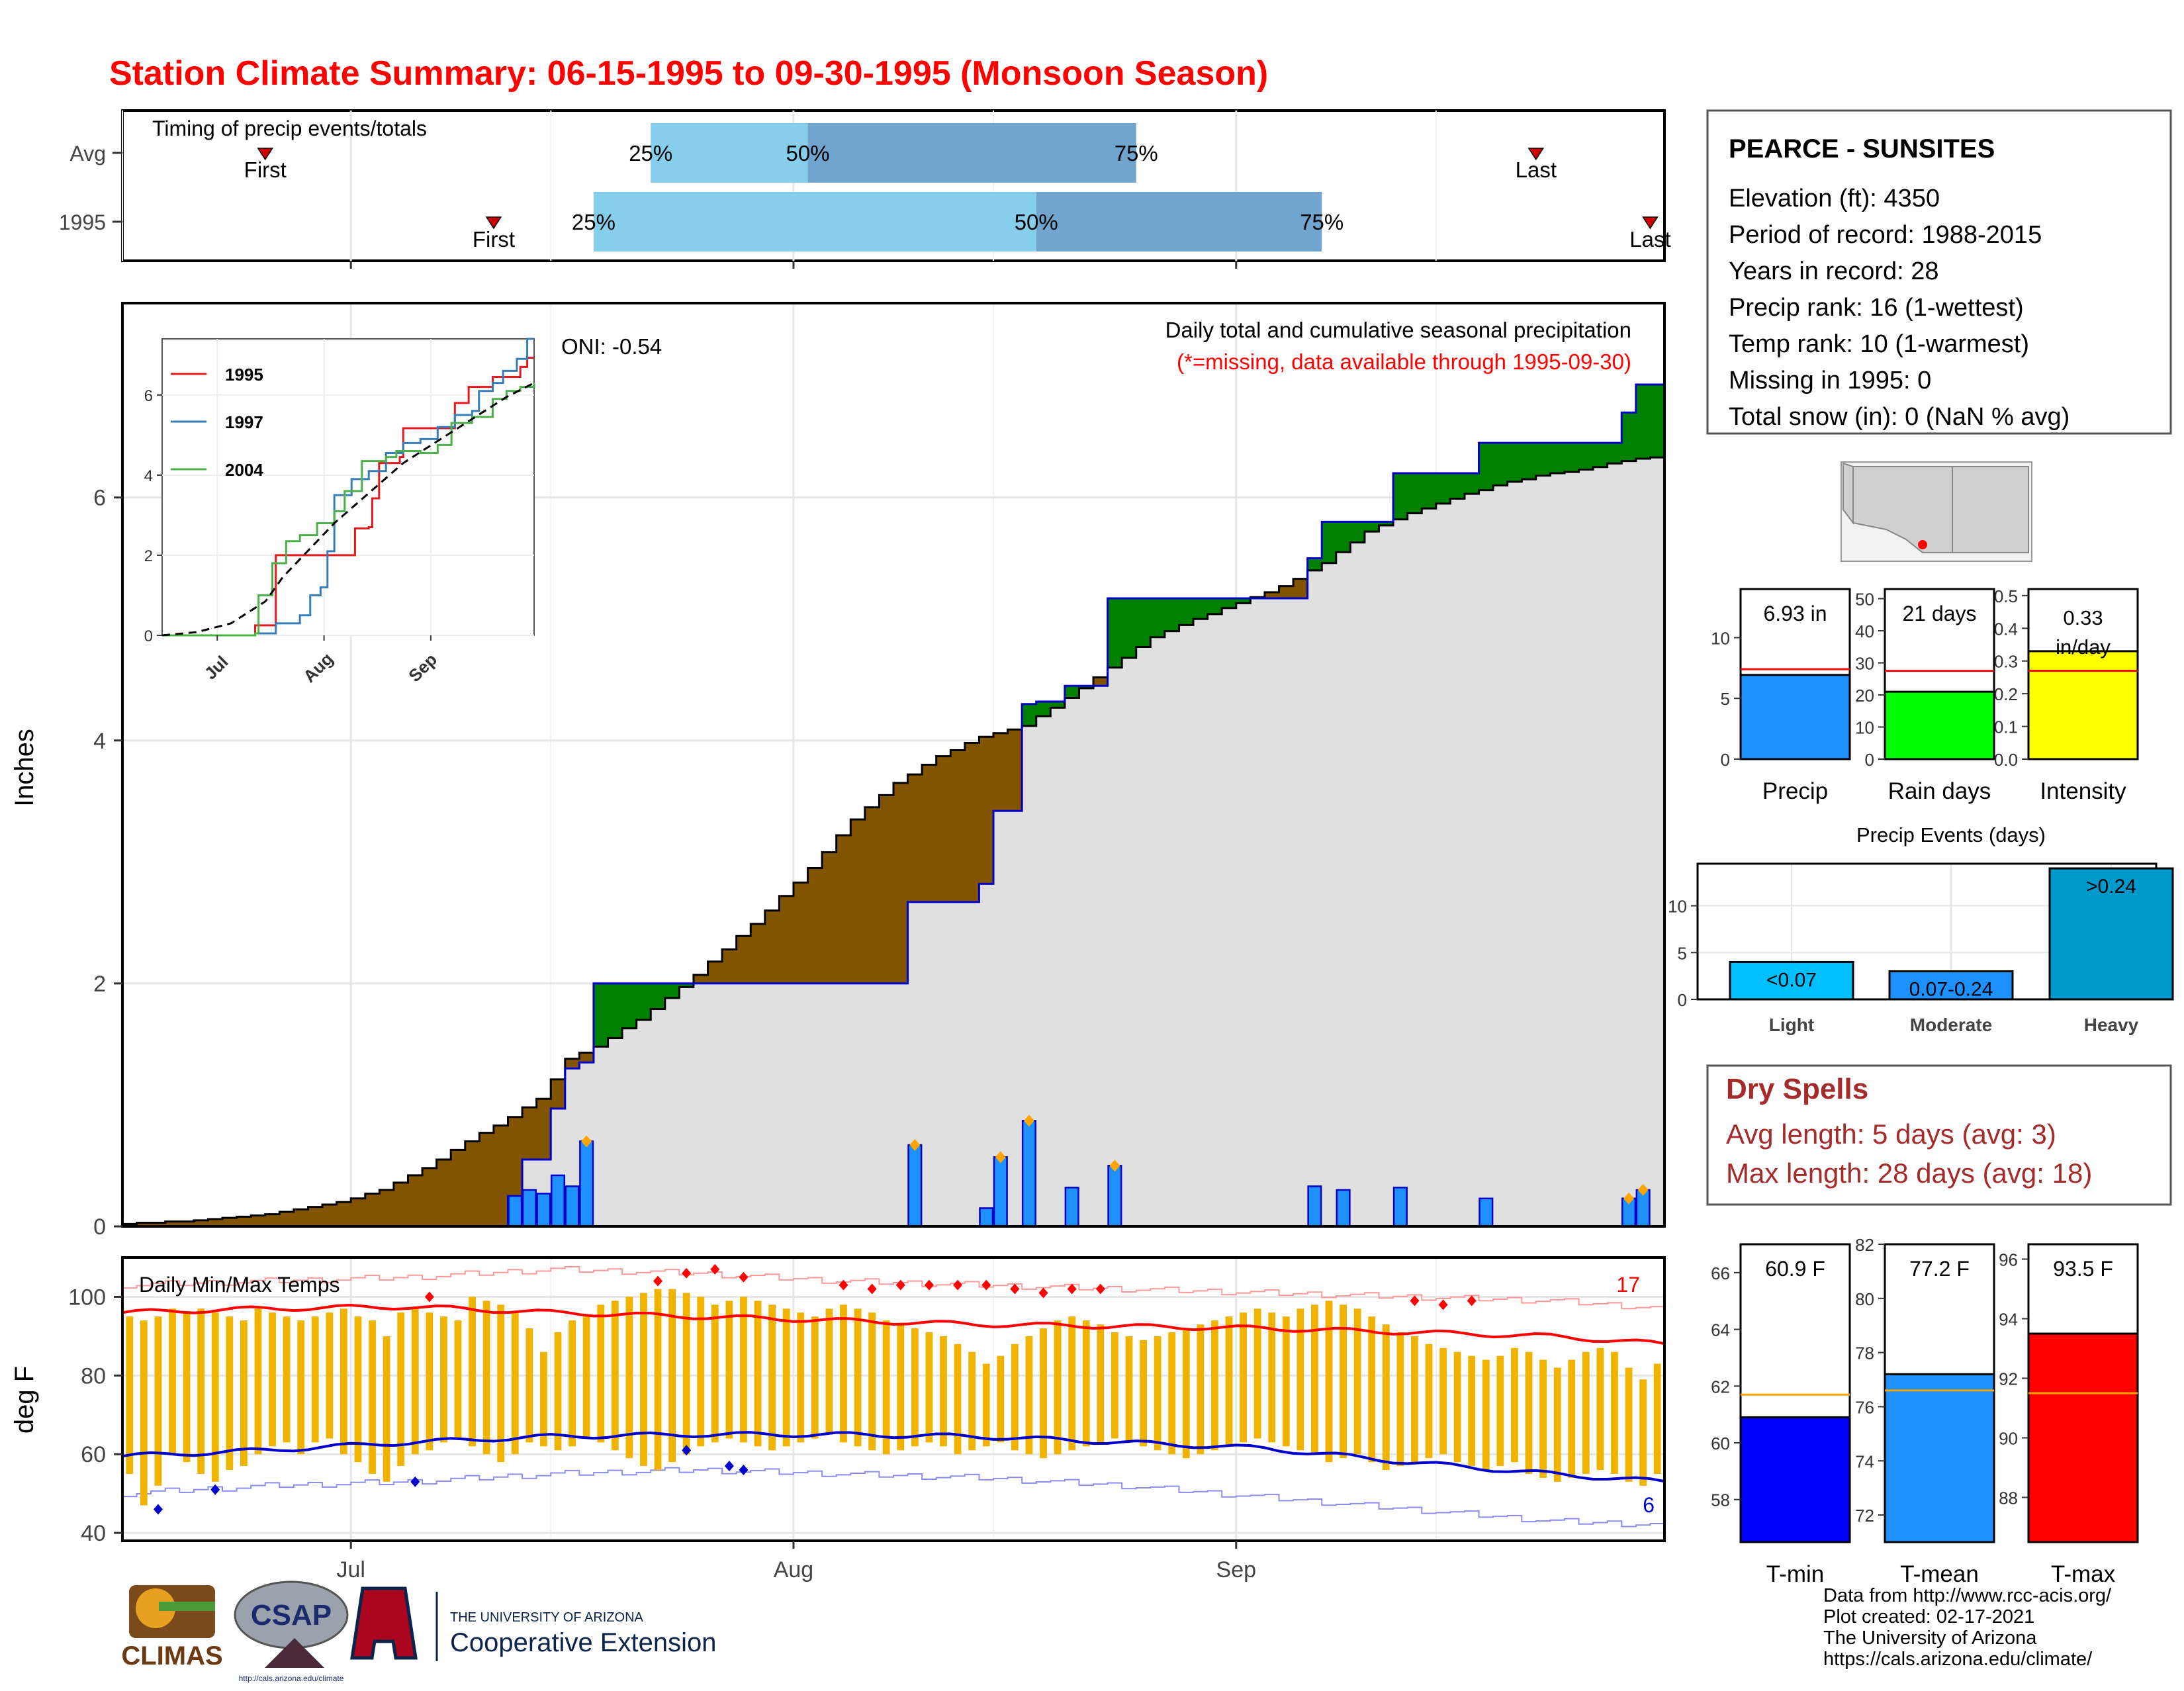  Describe the element at coordinates (1864, 1516) in the screenshot. I see `temp-summary-1-y-tick-label: 72` at that location.